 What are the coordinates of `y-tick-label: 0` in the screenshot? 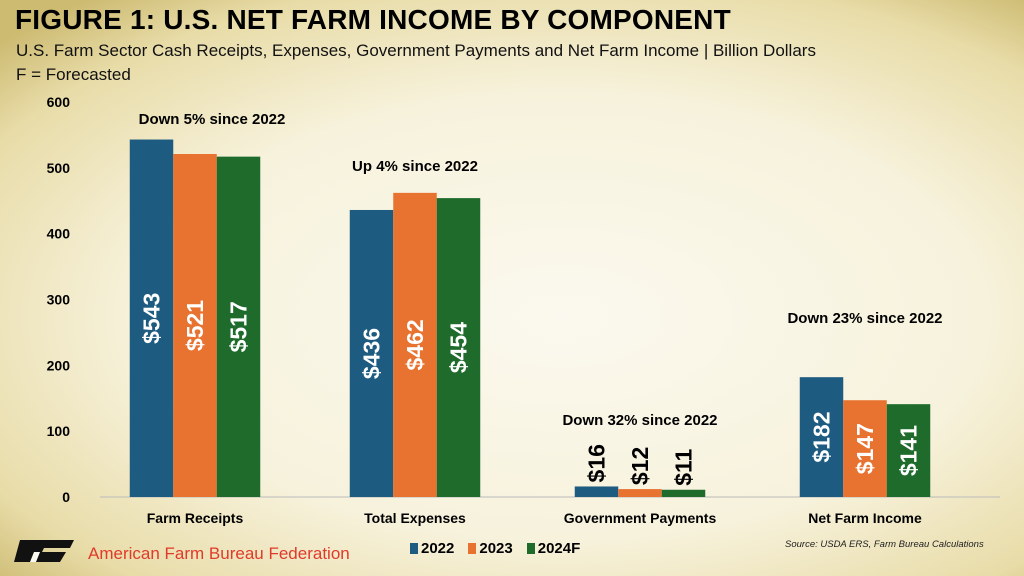 It's located at (66, 497).